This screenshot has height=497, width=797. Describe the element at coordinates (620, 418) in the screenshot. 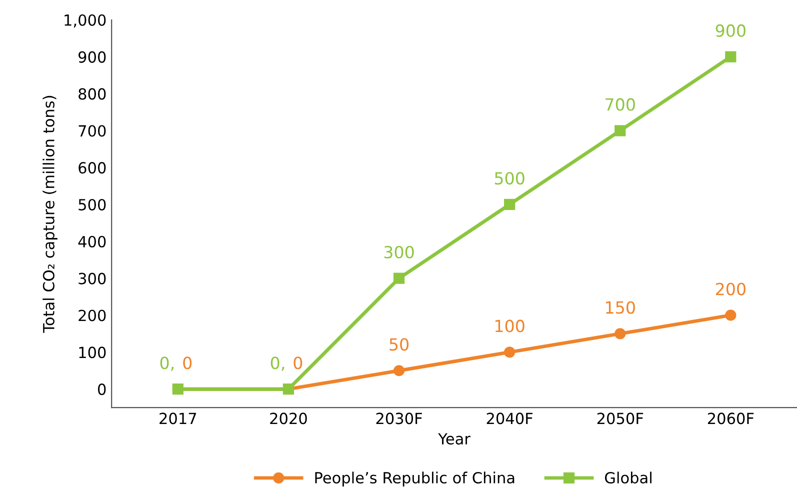

I see `x-tick-label: 2050F` at that location.